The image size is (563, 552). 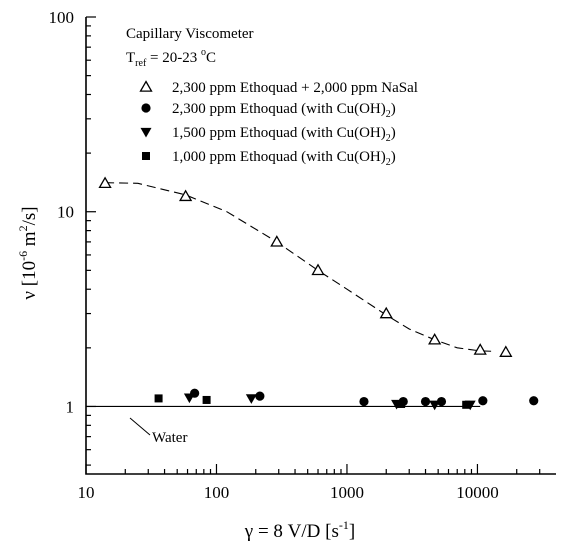 What do you see at coordinates (299, 530) in the screenshot?
I see `x-axis-title: γ = 8 V/D [s-1]` at bounding box center [299, 530].